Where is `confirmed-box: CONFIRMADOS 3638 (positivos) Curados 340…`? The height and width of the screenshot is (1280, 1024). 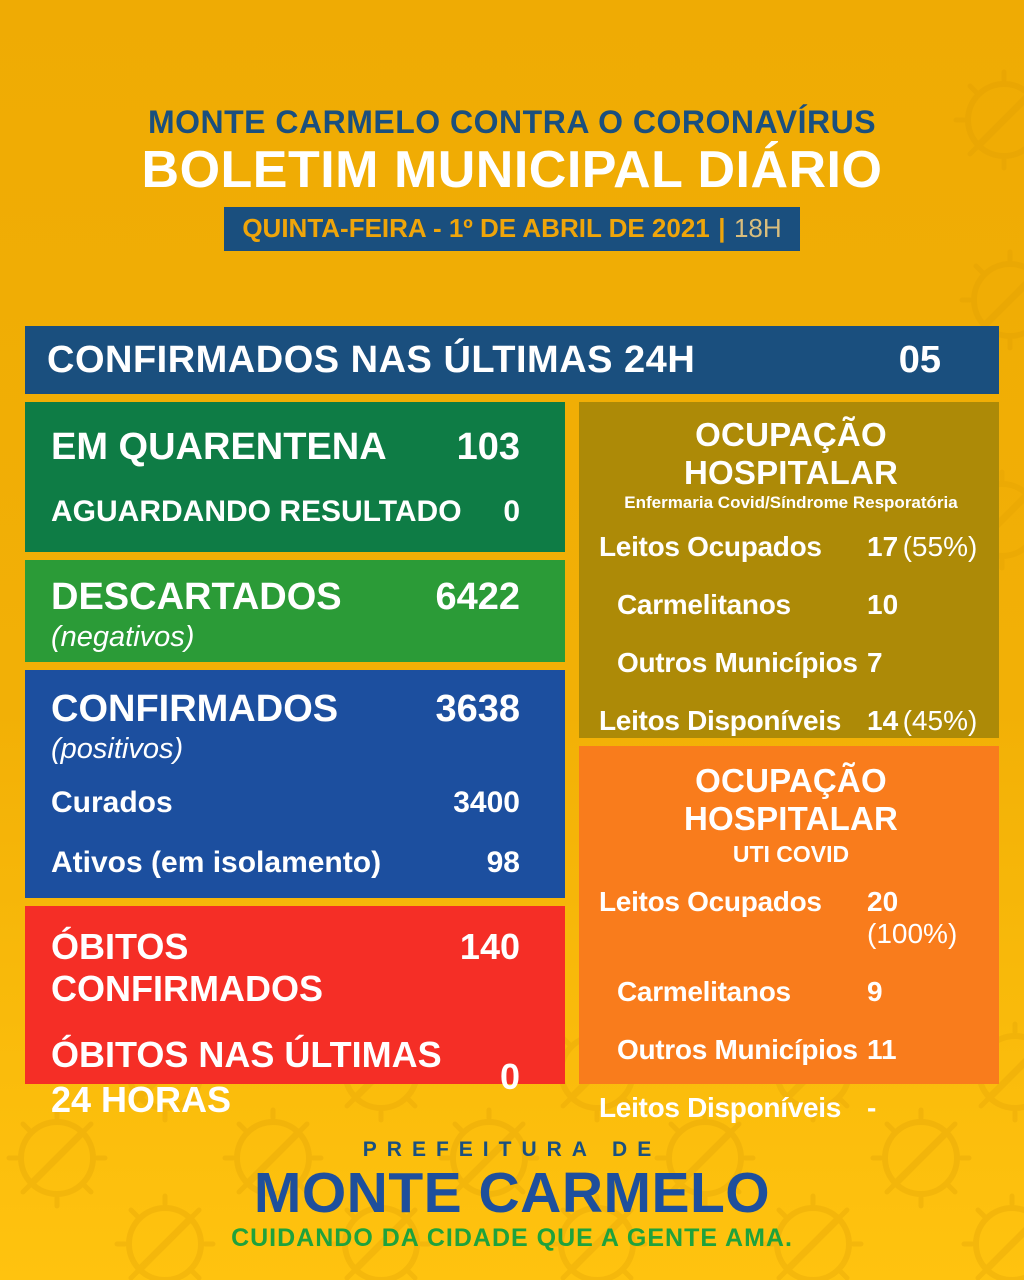 confirmed-box: CONFIRMADOS 3638 (positivos) Curados 340… is located at coordinates (295, 784).